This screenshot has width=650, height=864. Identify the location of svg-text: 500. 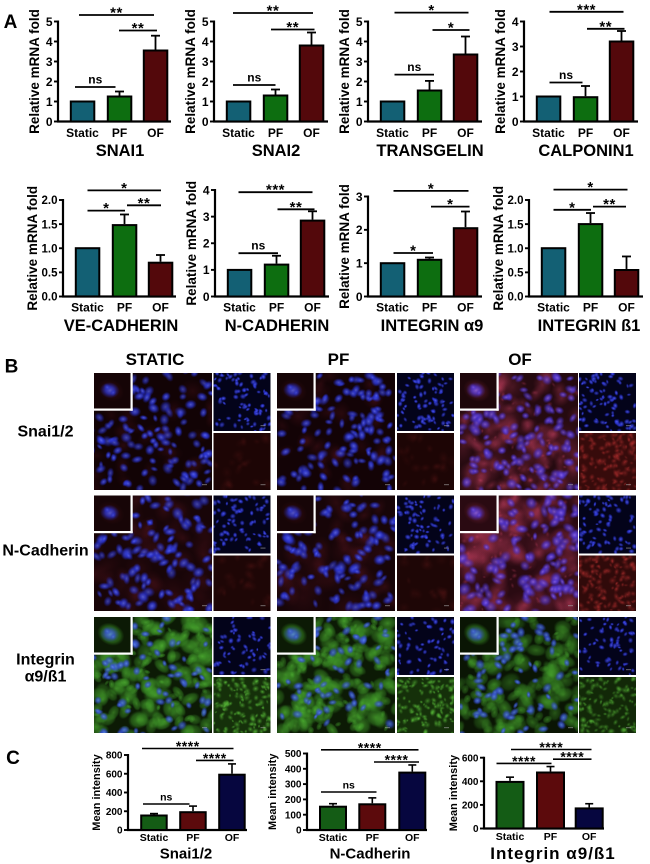
(293, 754).